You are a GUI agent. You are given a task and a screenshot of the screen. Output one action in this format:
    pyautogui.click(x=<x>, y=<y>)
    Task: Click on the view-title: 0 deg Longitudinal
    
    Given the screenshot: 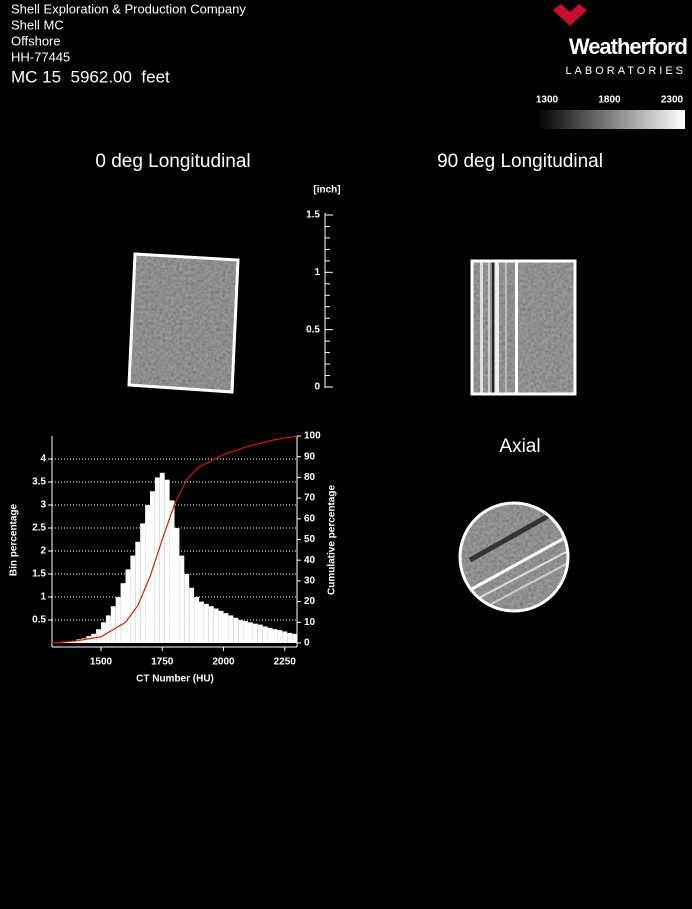 What is the action you would take?
    pyautogui.click(x=172, y=161)
    